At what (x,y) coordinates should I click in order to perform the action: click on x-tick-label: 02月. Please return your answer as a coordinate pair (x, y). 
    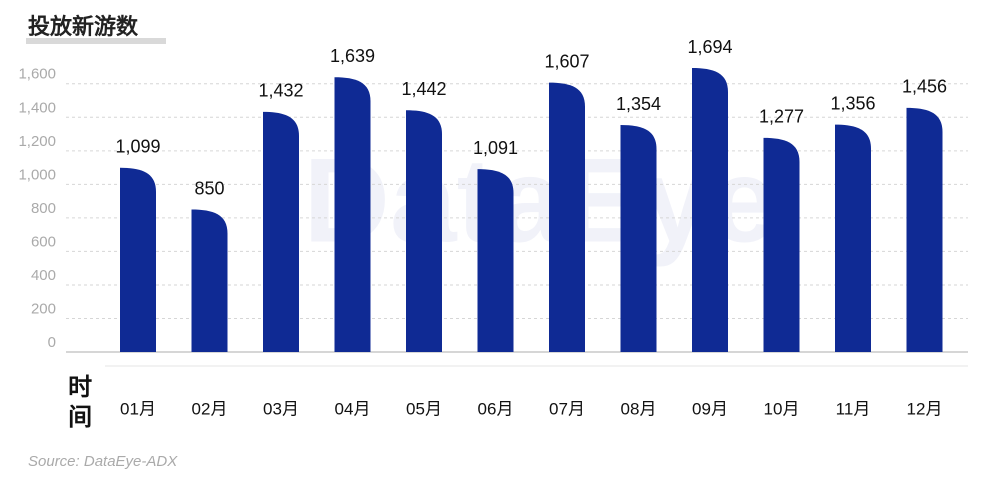
    Looking at the image, I should click on (210, 408).